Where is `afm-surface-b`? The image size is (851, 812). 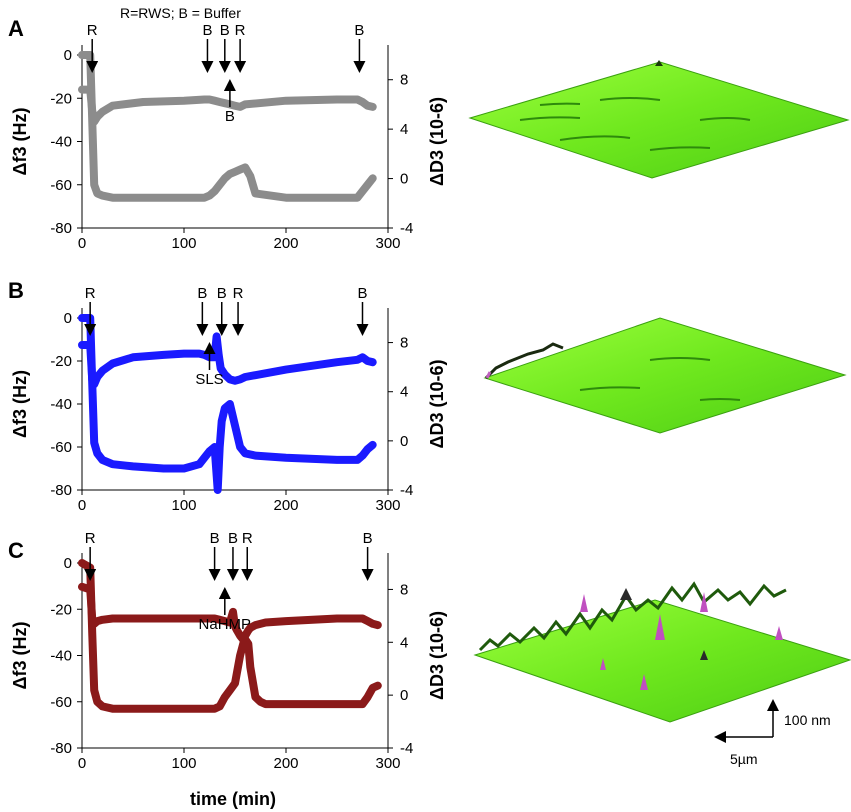
afm-surface-b is located at coordinates (665, 375).